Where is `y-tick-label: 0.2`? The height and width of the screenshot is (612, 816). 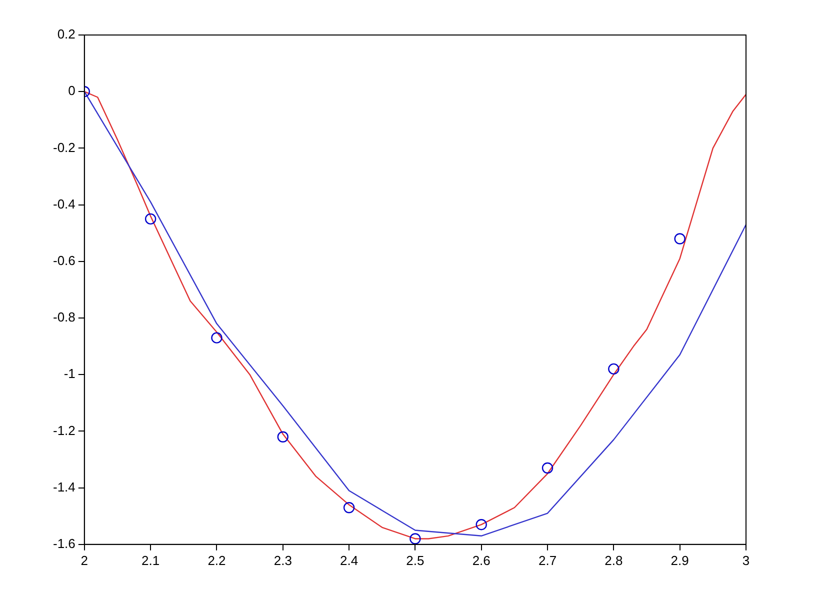
y-tick-label: 0.2 is located at coordinates (66, 34).